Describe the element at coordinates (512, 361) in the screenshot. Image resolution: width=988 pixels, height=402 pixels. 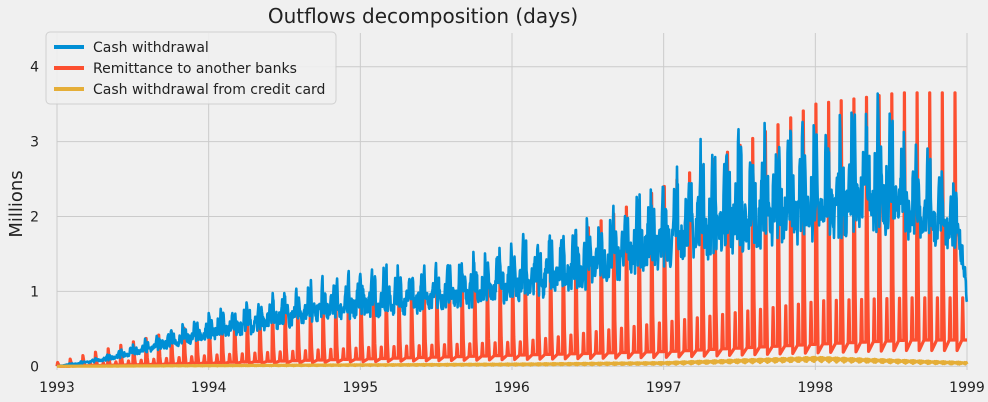
I see `series-credit-card-line` at that location.